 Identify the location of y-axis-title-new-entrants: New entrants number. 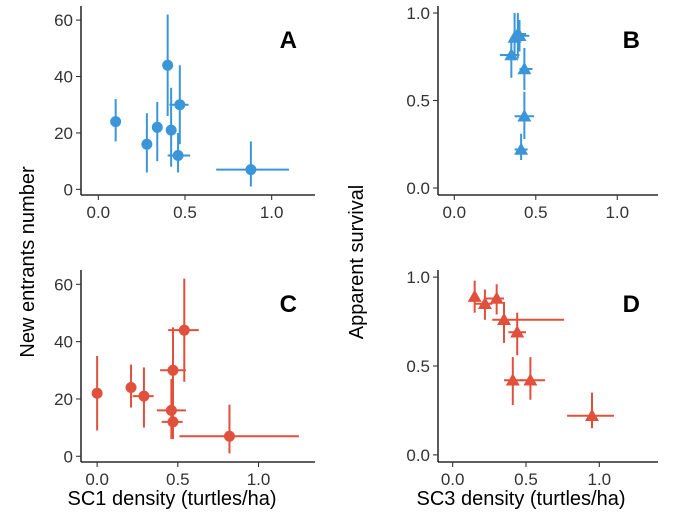
(28, 262).